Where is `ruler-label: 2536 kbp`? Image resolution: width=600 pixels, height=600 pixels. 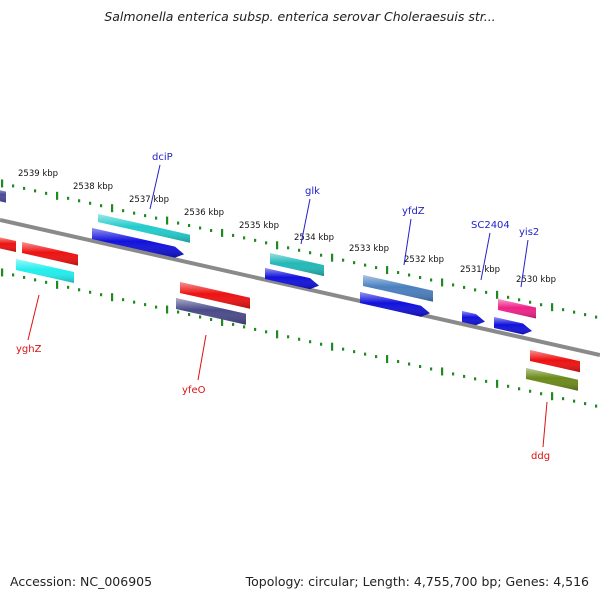
ruler-label: 2536 kbp is located at coordinates (204, 213).